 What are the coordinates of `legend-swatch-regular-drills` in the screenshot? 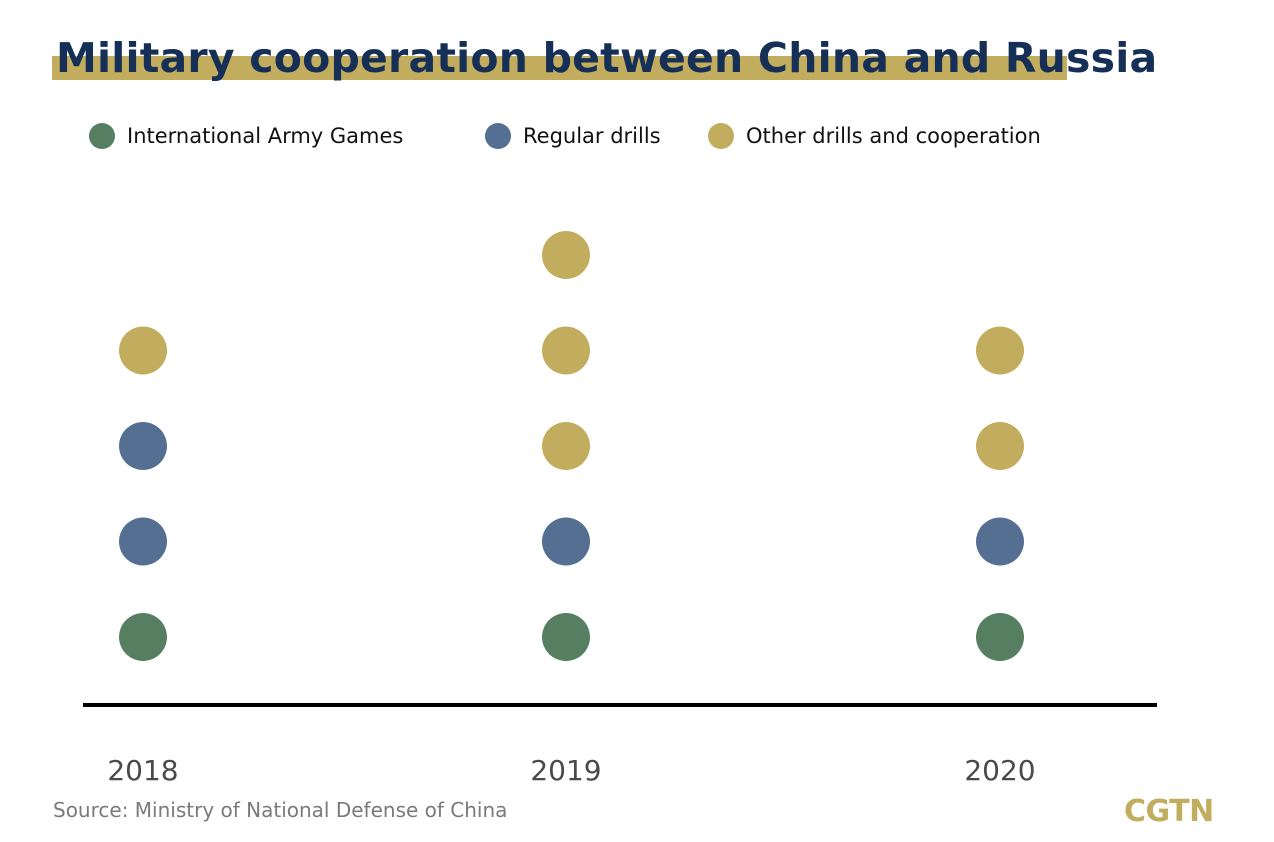 It's located at (498, 136).